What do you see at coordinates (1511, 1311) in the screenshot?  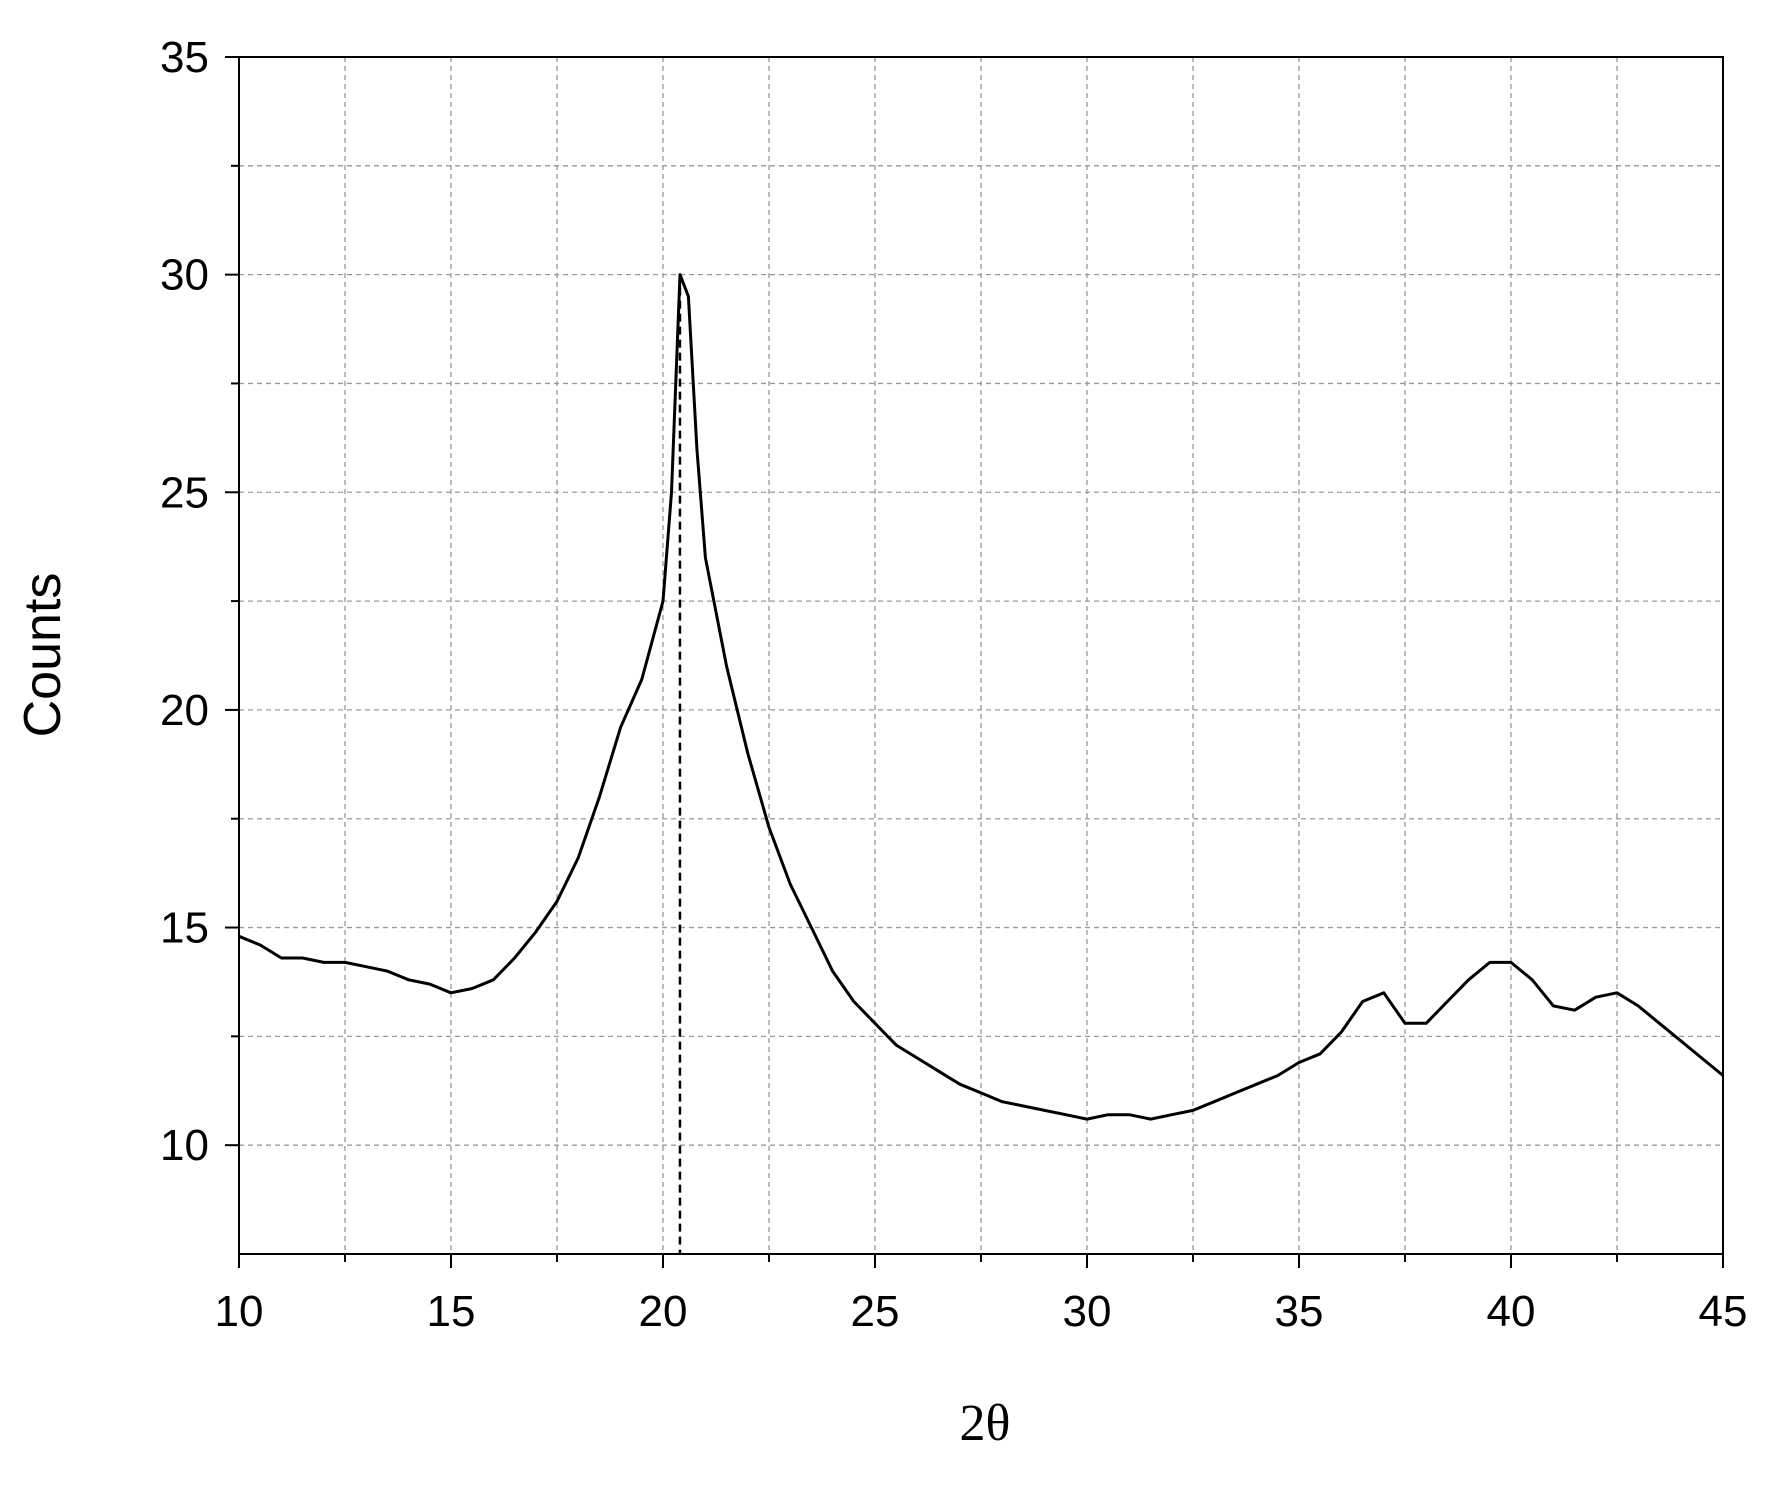 I see `x-tick-label: 40` at bounding box center [1511, 1311].